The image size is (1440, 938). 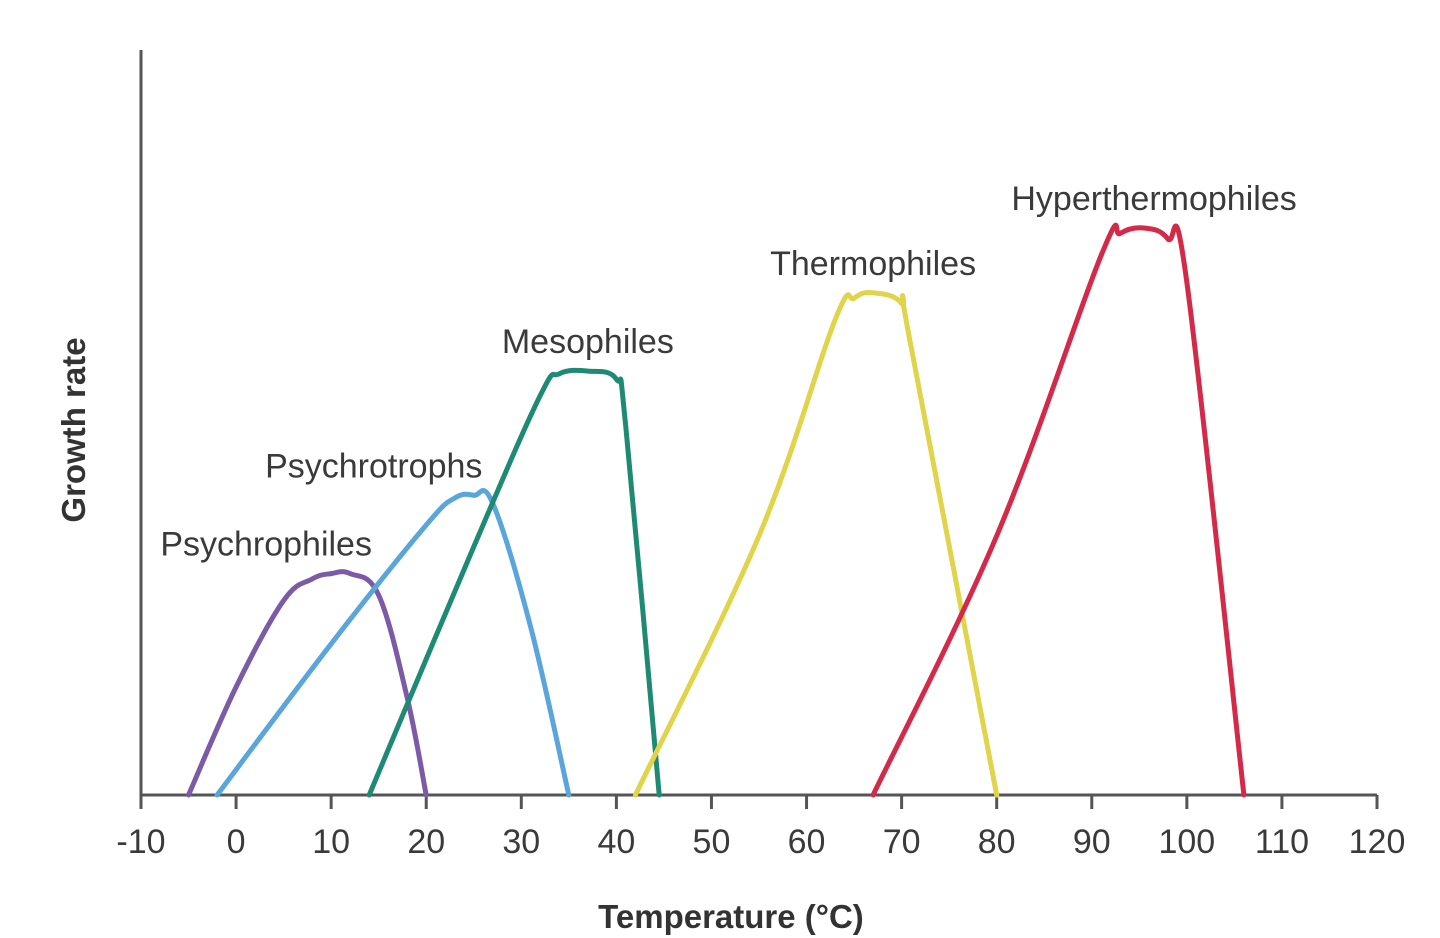 What do you see at coordinates (902, 842) in the screenshot?
I see `x-tick-label: 70` at bounding box center [902, 842].